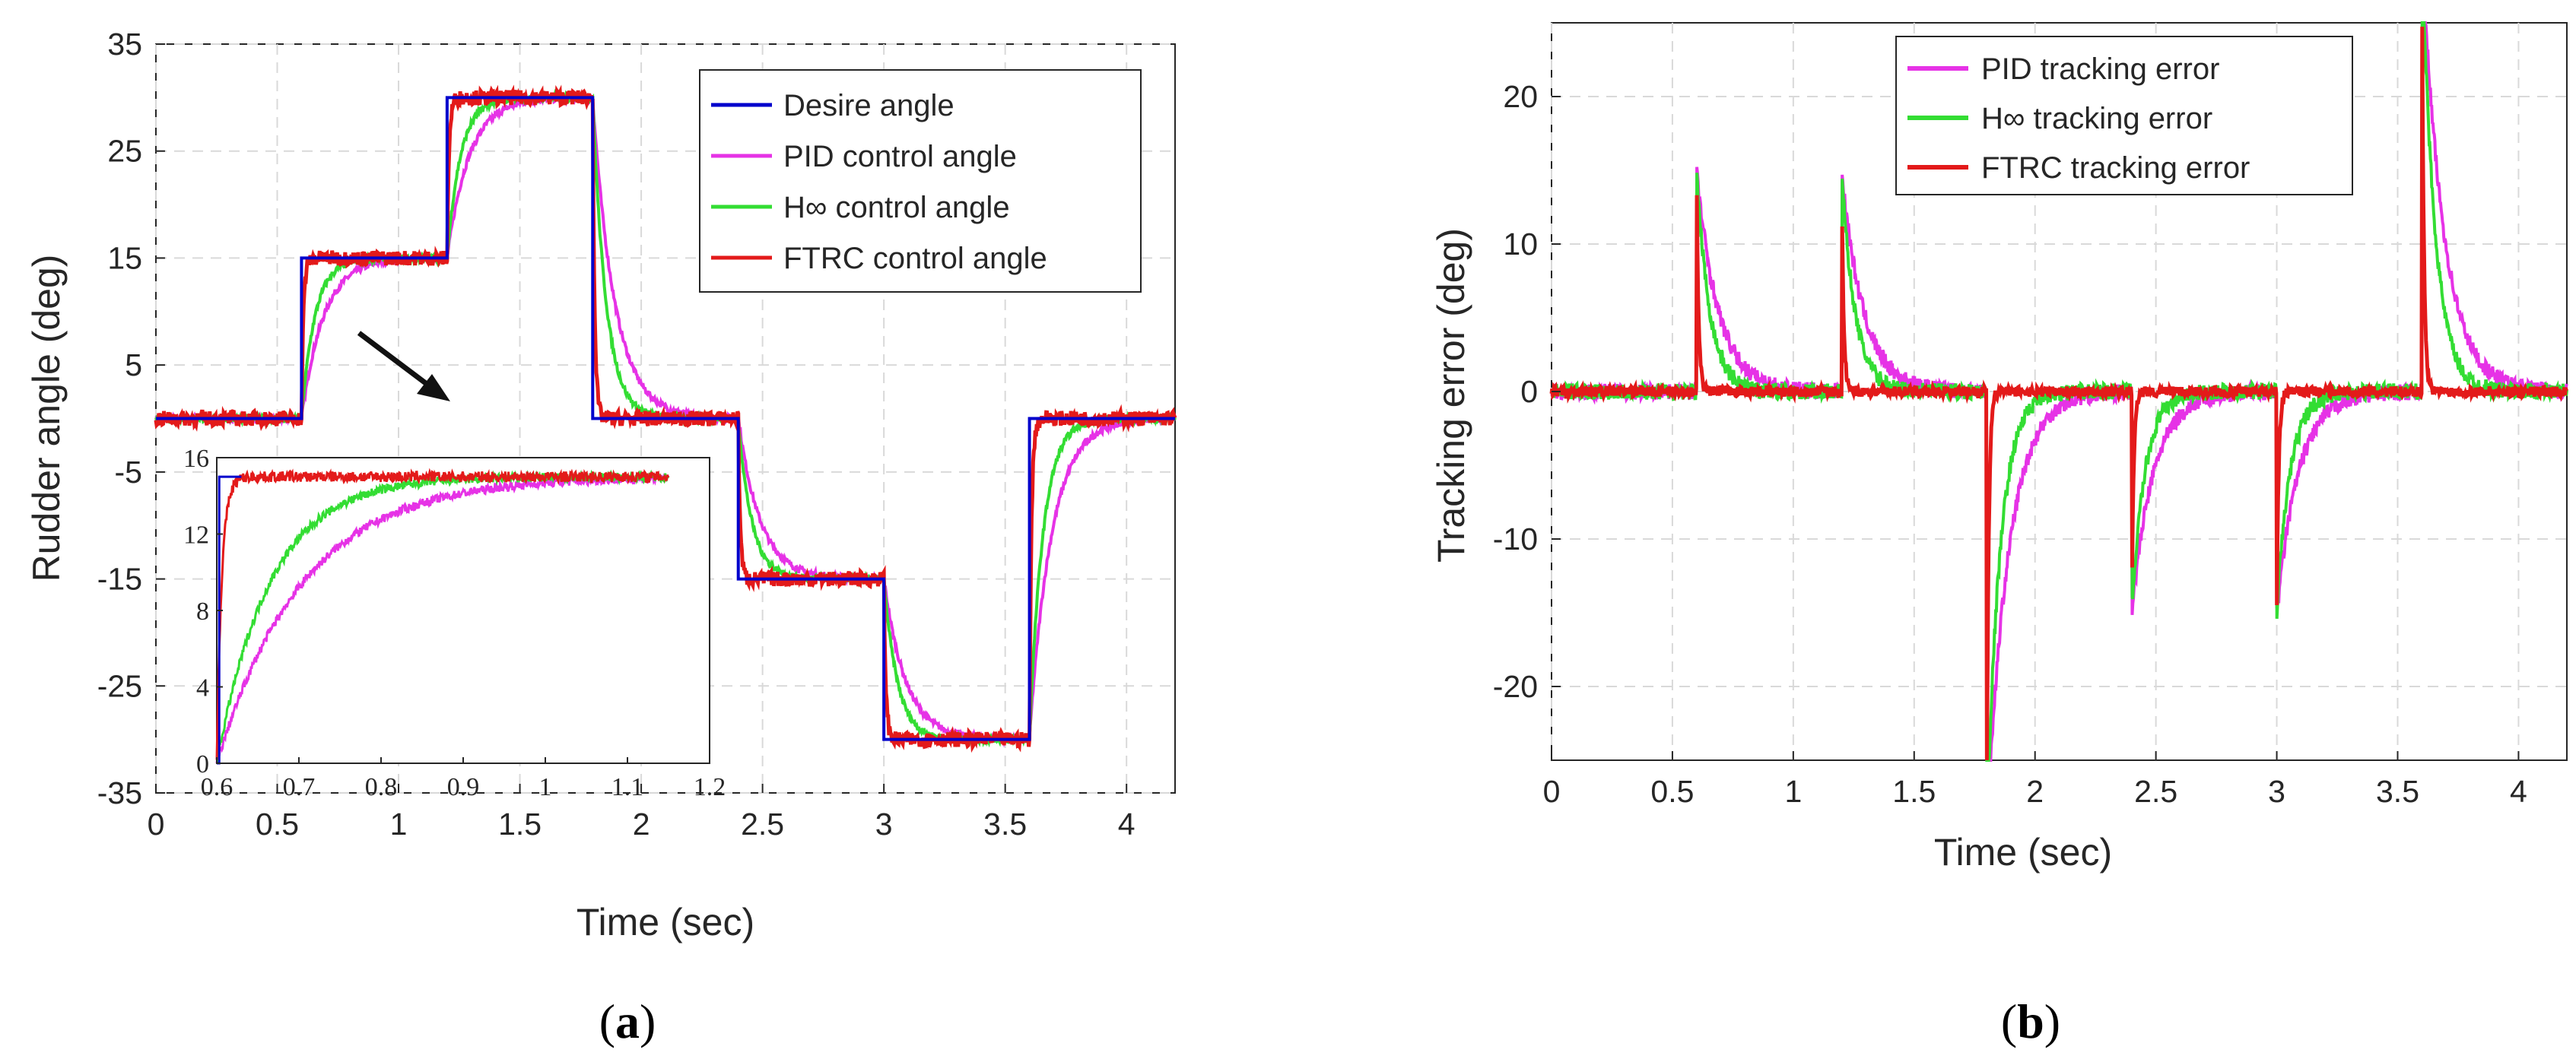  I want to click on panel-b-x-tick-label: 2.5, so click(2155, 792).